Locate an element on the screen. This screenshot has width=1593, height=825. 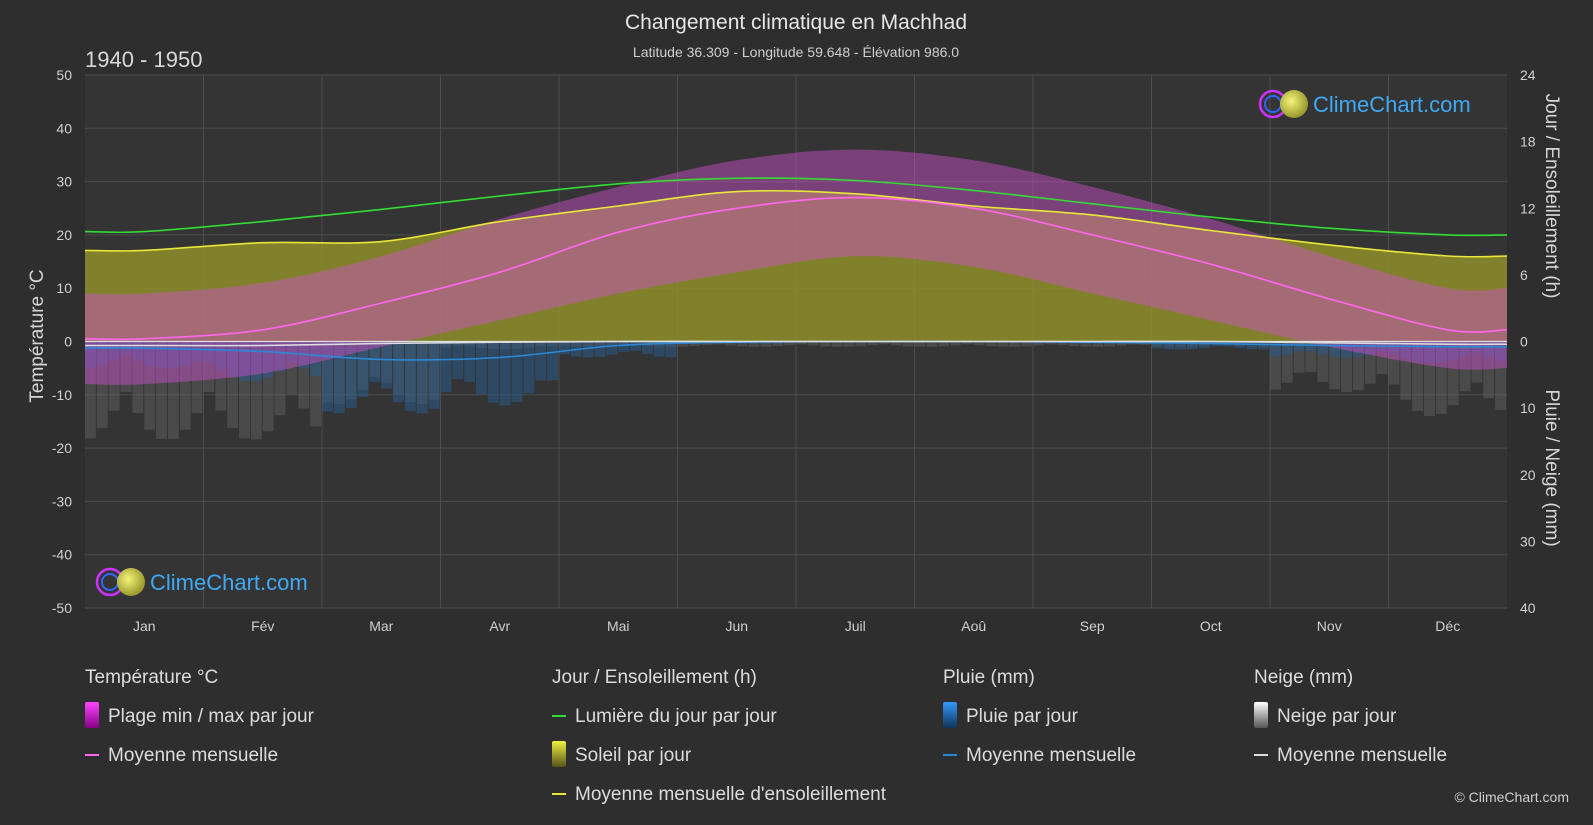
y-right-top-tick: 24 is located at coordinates (1528, 75).